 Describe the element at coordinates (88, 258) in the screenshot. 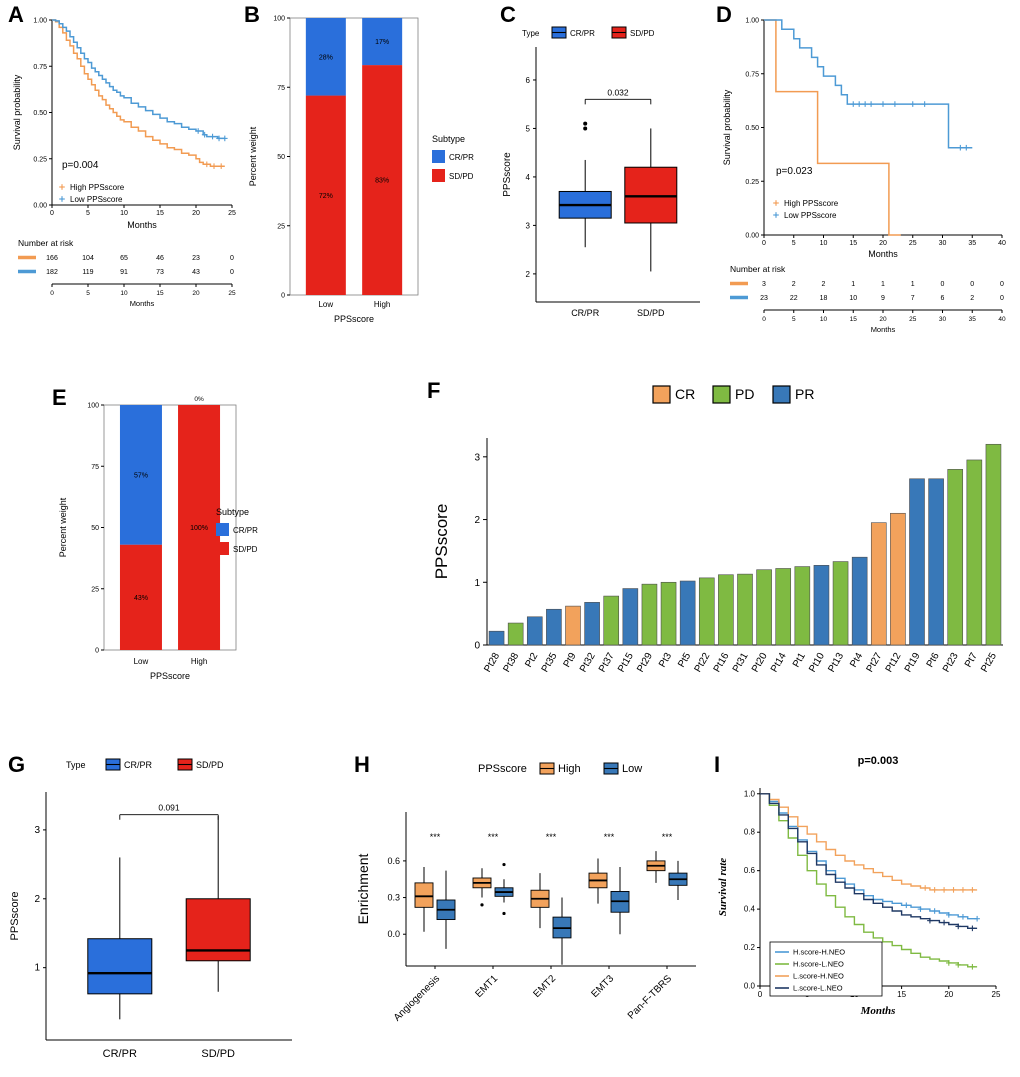

I see `risk-count: 104` at that location.